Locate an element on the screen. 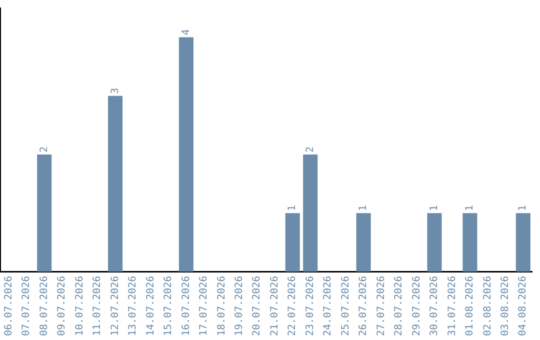 The width and height of the screenshot is (540, 340). x-tick-label: 18.07.2026 is located at coordinates (222, 306).